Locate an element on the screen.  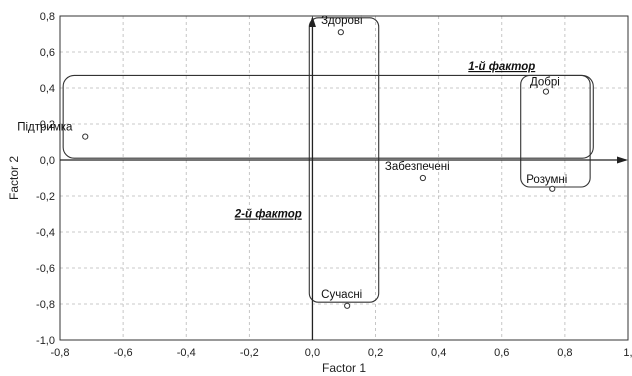
y-tick-label: -0,6 is located at coordinates (45, 269).